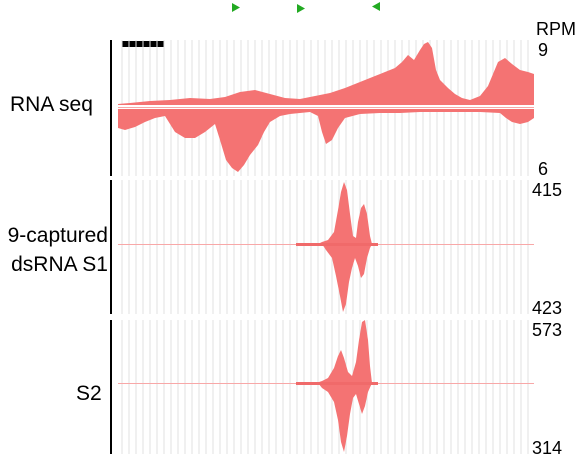  What do you see at coordinates (111, 108) in the screenshot?
I see `track-axis-rna-seq` at bounding box center [111, 108].